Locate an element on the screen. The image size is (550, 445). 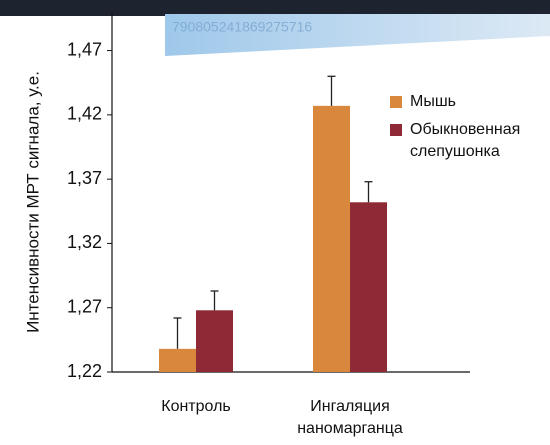
legend-label-line: слепушонка is located at coordinates (455, 151).